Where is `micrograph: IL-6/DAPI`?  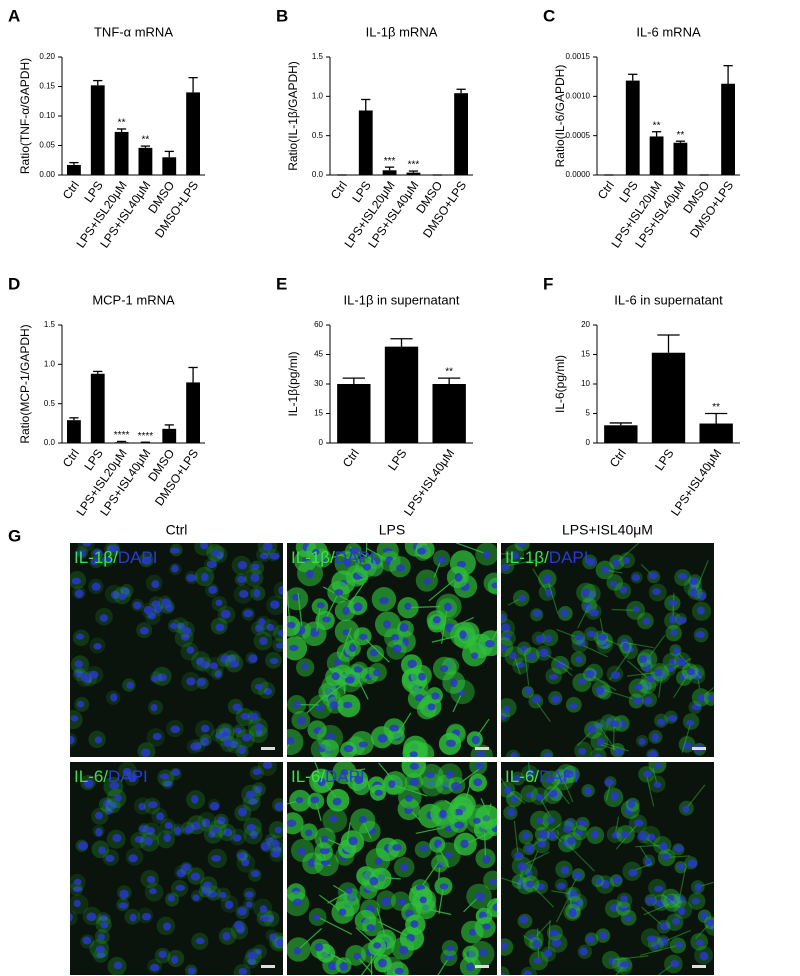 micrograph: IL-6/DAPI is located at coordinates (392, 868).